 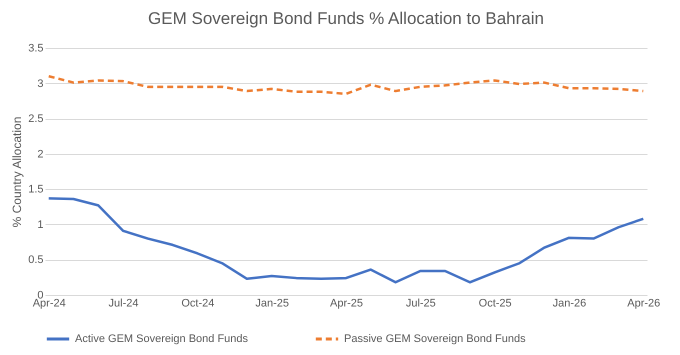 I want to click on y-tick-label: 2.5, so click(x=36, y=119).